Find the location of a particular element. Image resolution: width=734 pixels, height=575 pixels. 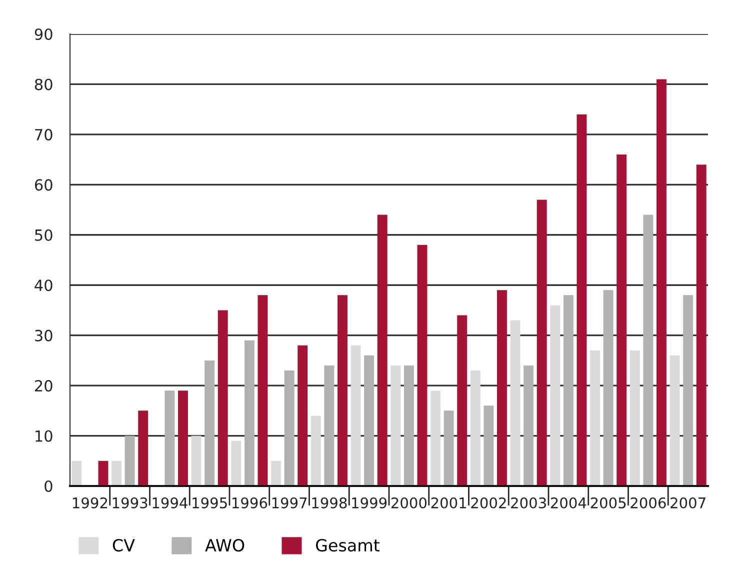

y-tick-label: 10 is located at coordinates (44, 436).